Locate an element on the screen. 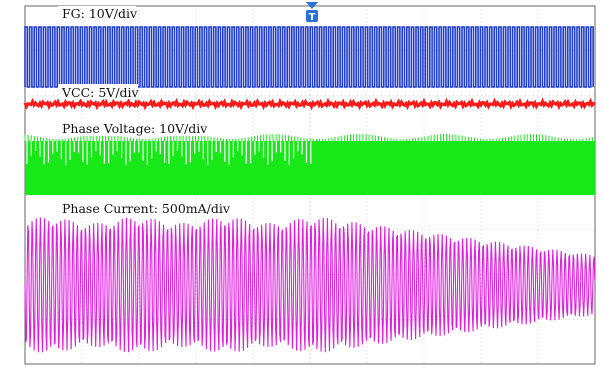 The height and width of the screenshot is (372, 604). label-phase-current: Phase Current: 500mA/div is located at coordinates (146, 208).